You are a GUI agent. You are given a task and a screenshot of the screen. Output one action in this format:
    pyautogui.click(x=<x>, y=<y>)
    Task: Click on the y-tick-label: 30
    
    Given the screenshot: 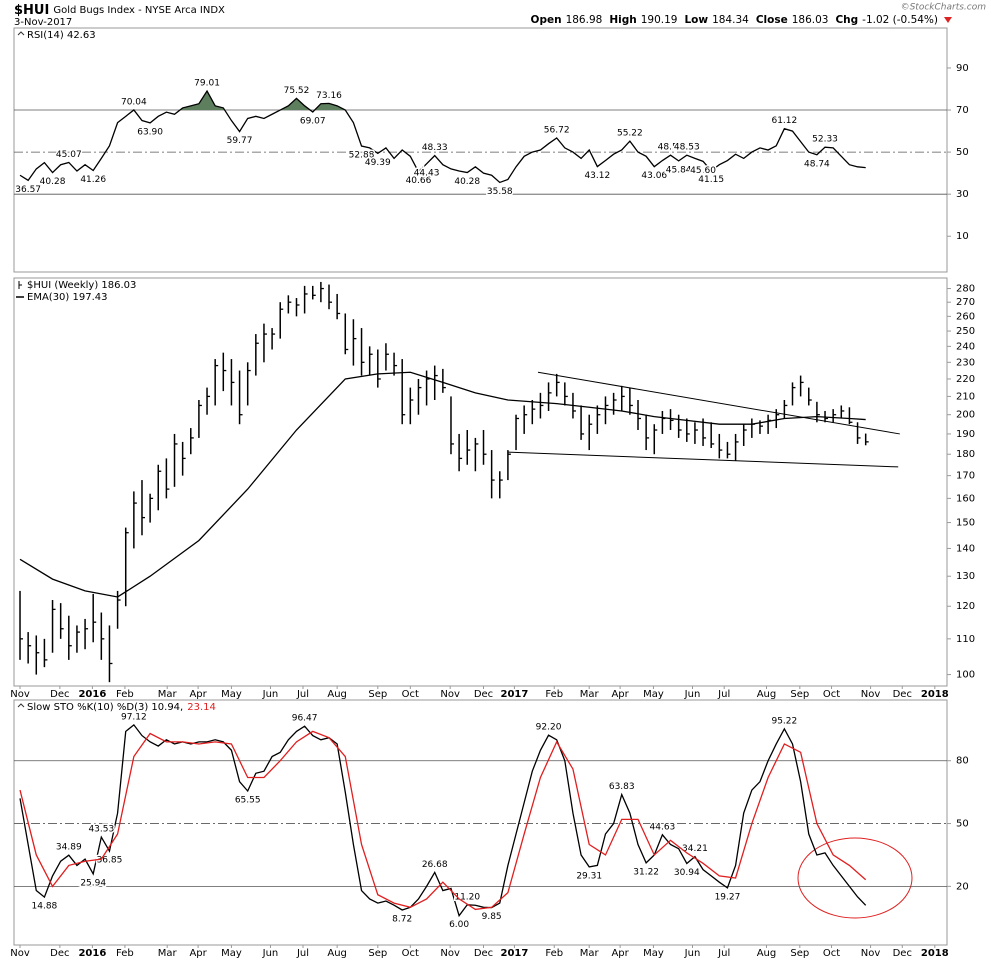 What is the action you would take?
    pyautogui.click(x=962, y=194)
    